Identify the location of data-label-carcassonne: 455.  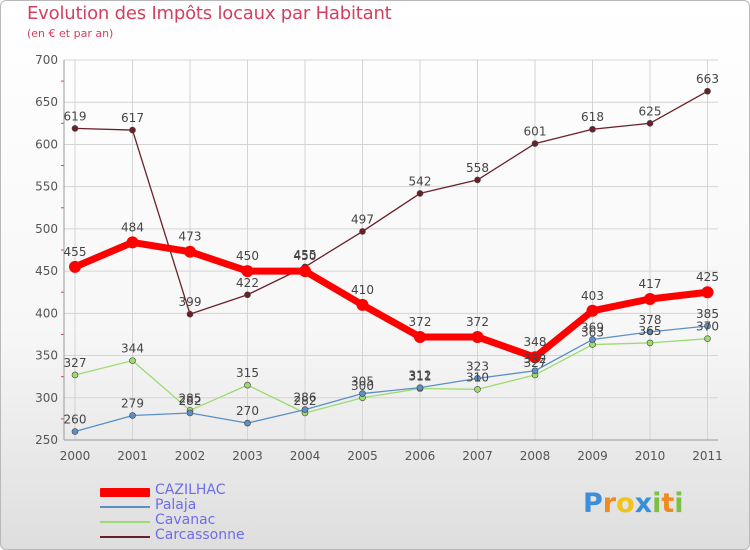
(305, 255).